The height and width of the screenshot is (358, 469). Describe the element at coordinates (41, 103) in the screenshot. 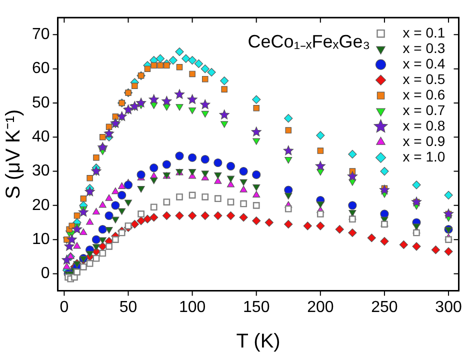

I see `y-tick-label: 50` at that location.